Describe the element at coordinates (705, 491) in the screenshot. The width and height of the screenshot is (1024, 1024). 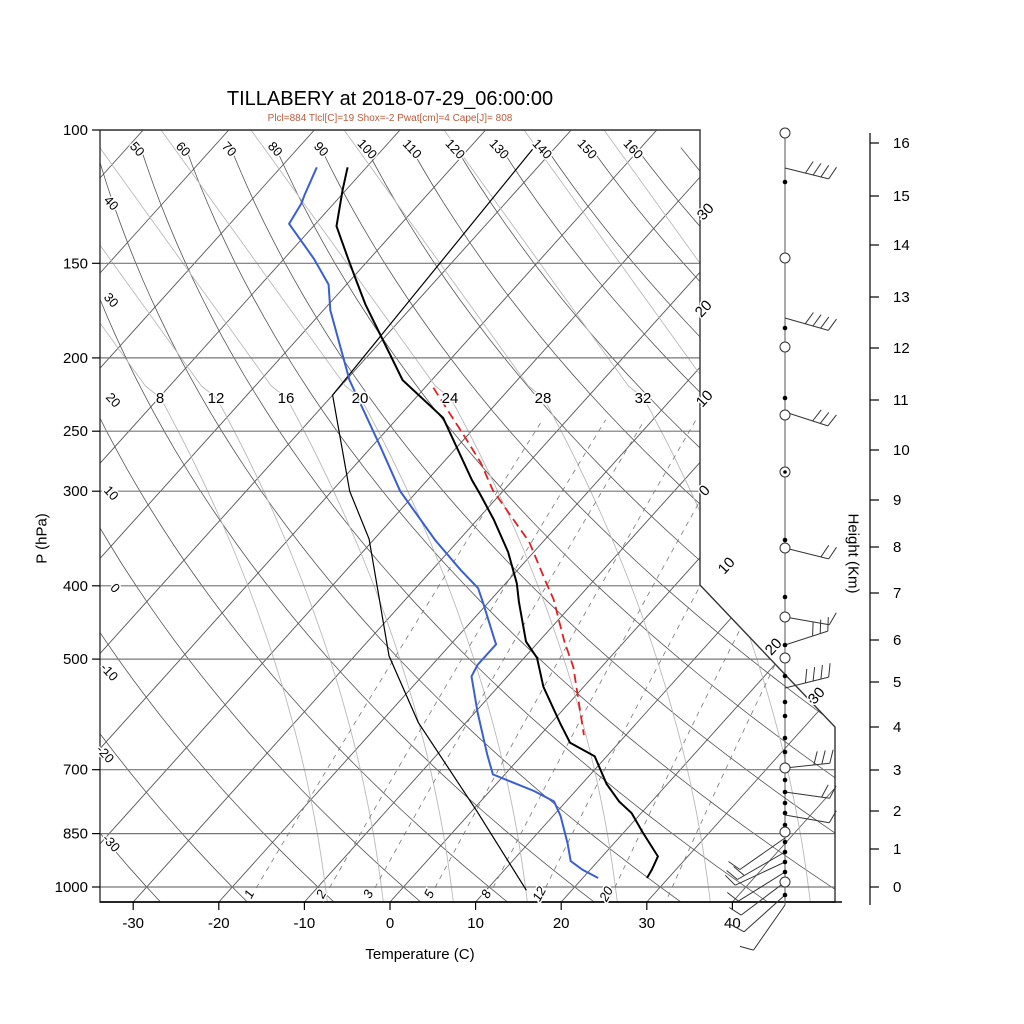
I see `isotherm-right-label: 0` at that location.